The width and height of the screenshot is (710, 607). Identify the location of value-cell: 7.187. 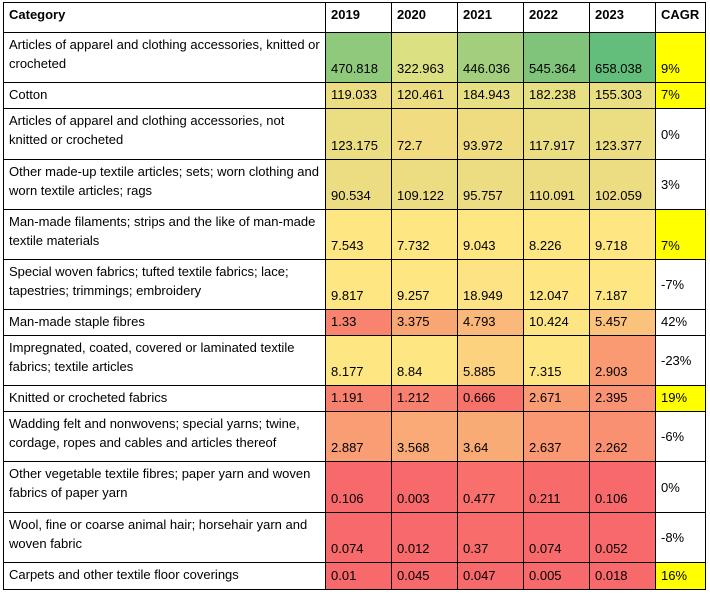
(622, 284).